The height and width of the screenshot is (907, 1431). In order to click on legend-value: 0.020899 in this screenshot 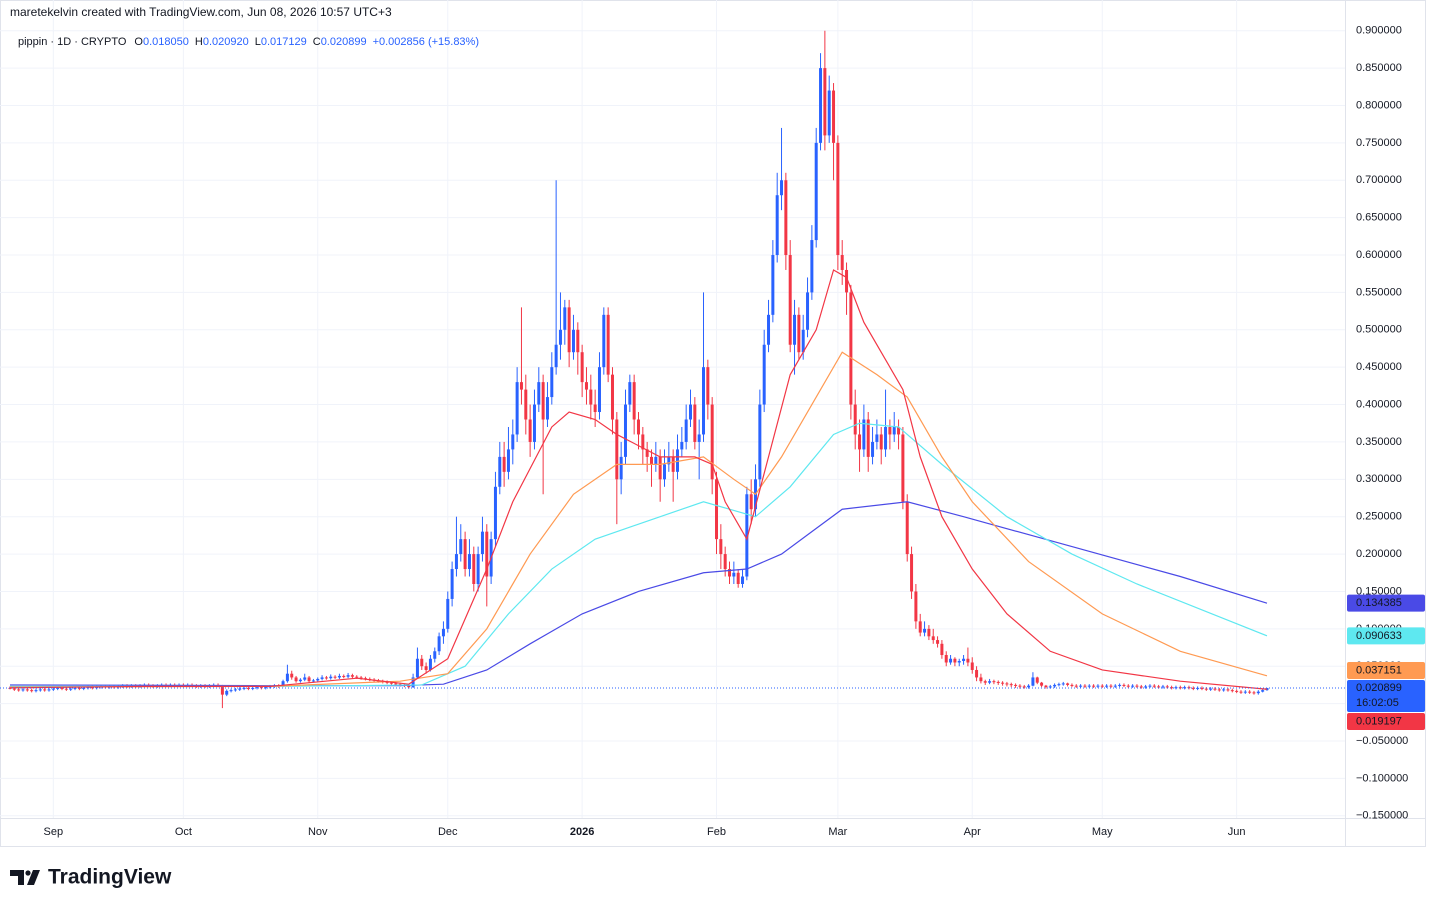, I will do `click(344, 42)`.